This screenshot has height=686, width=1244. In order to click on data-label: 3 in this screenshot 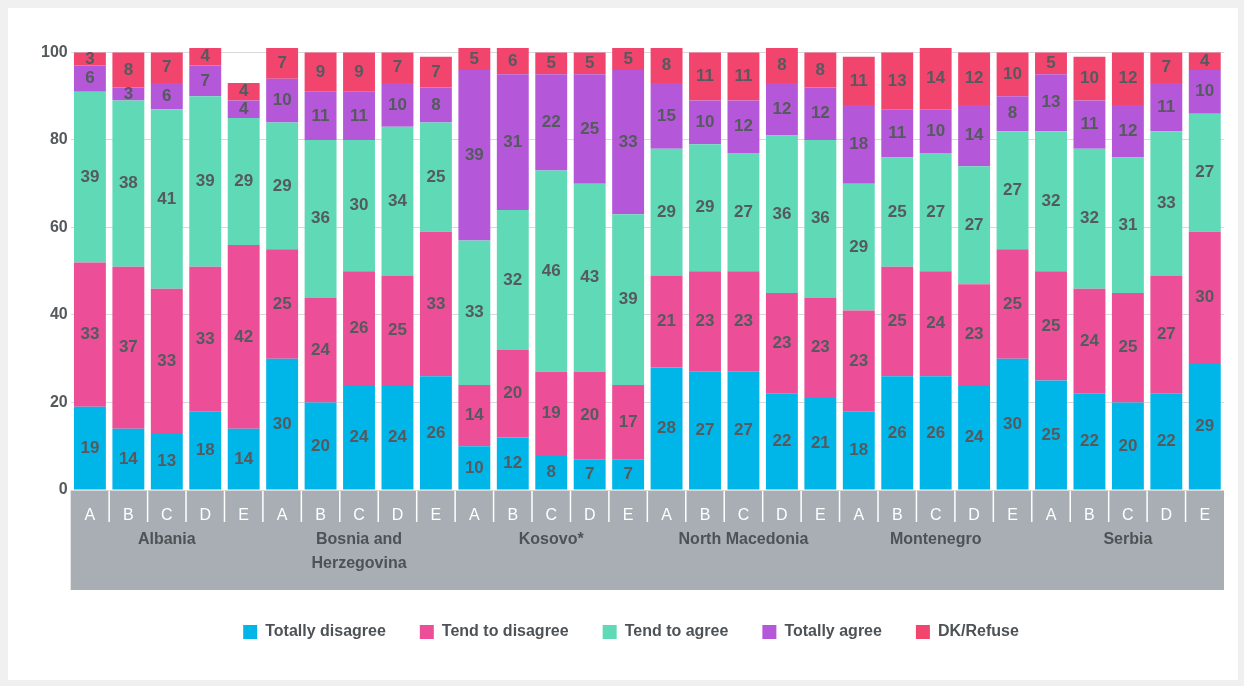, I will do `click(128, 93)`.